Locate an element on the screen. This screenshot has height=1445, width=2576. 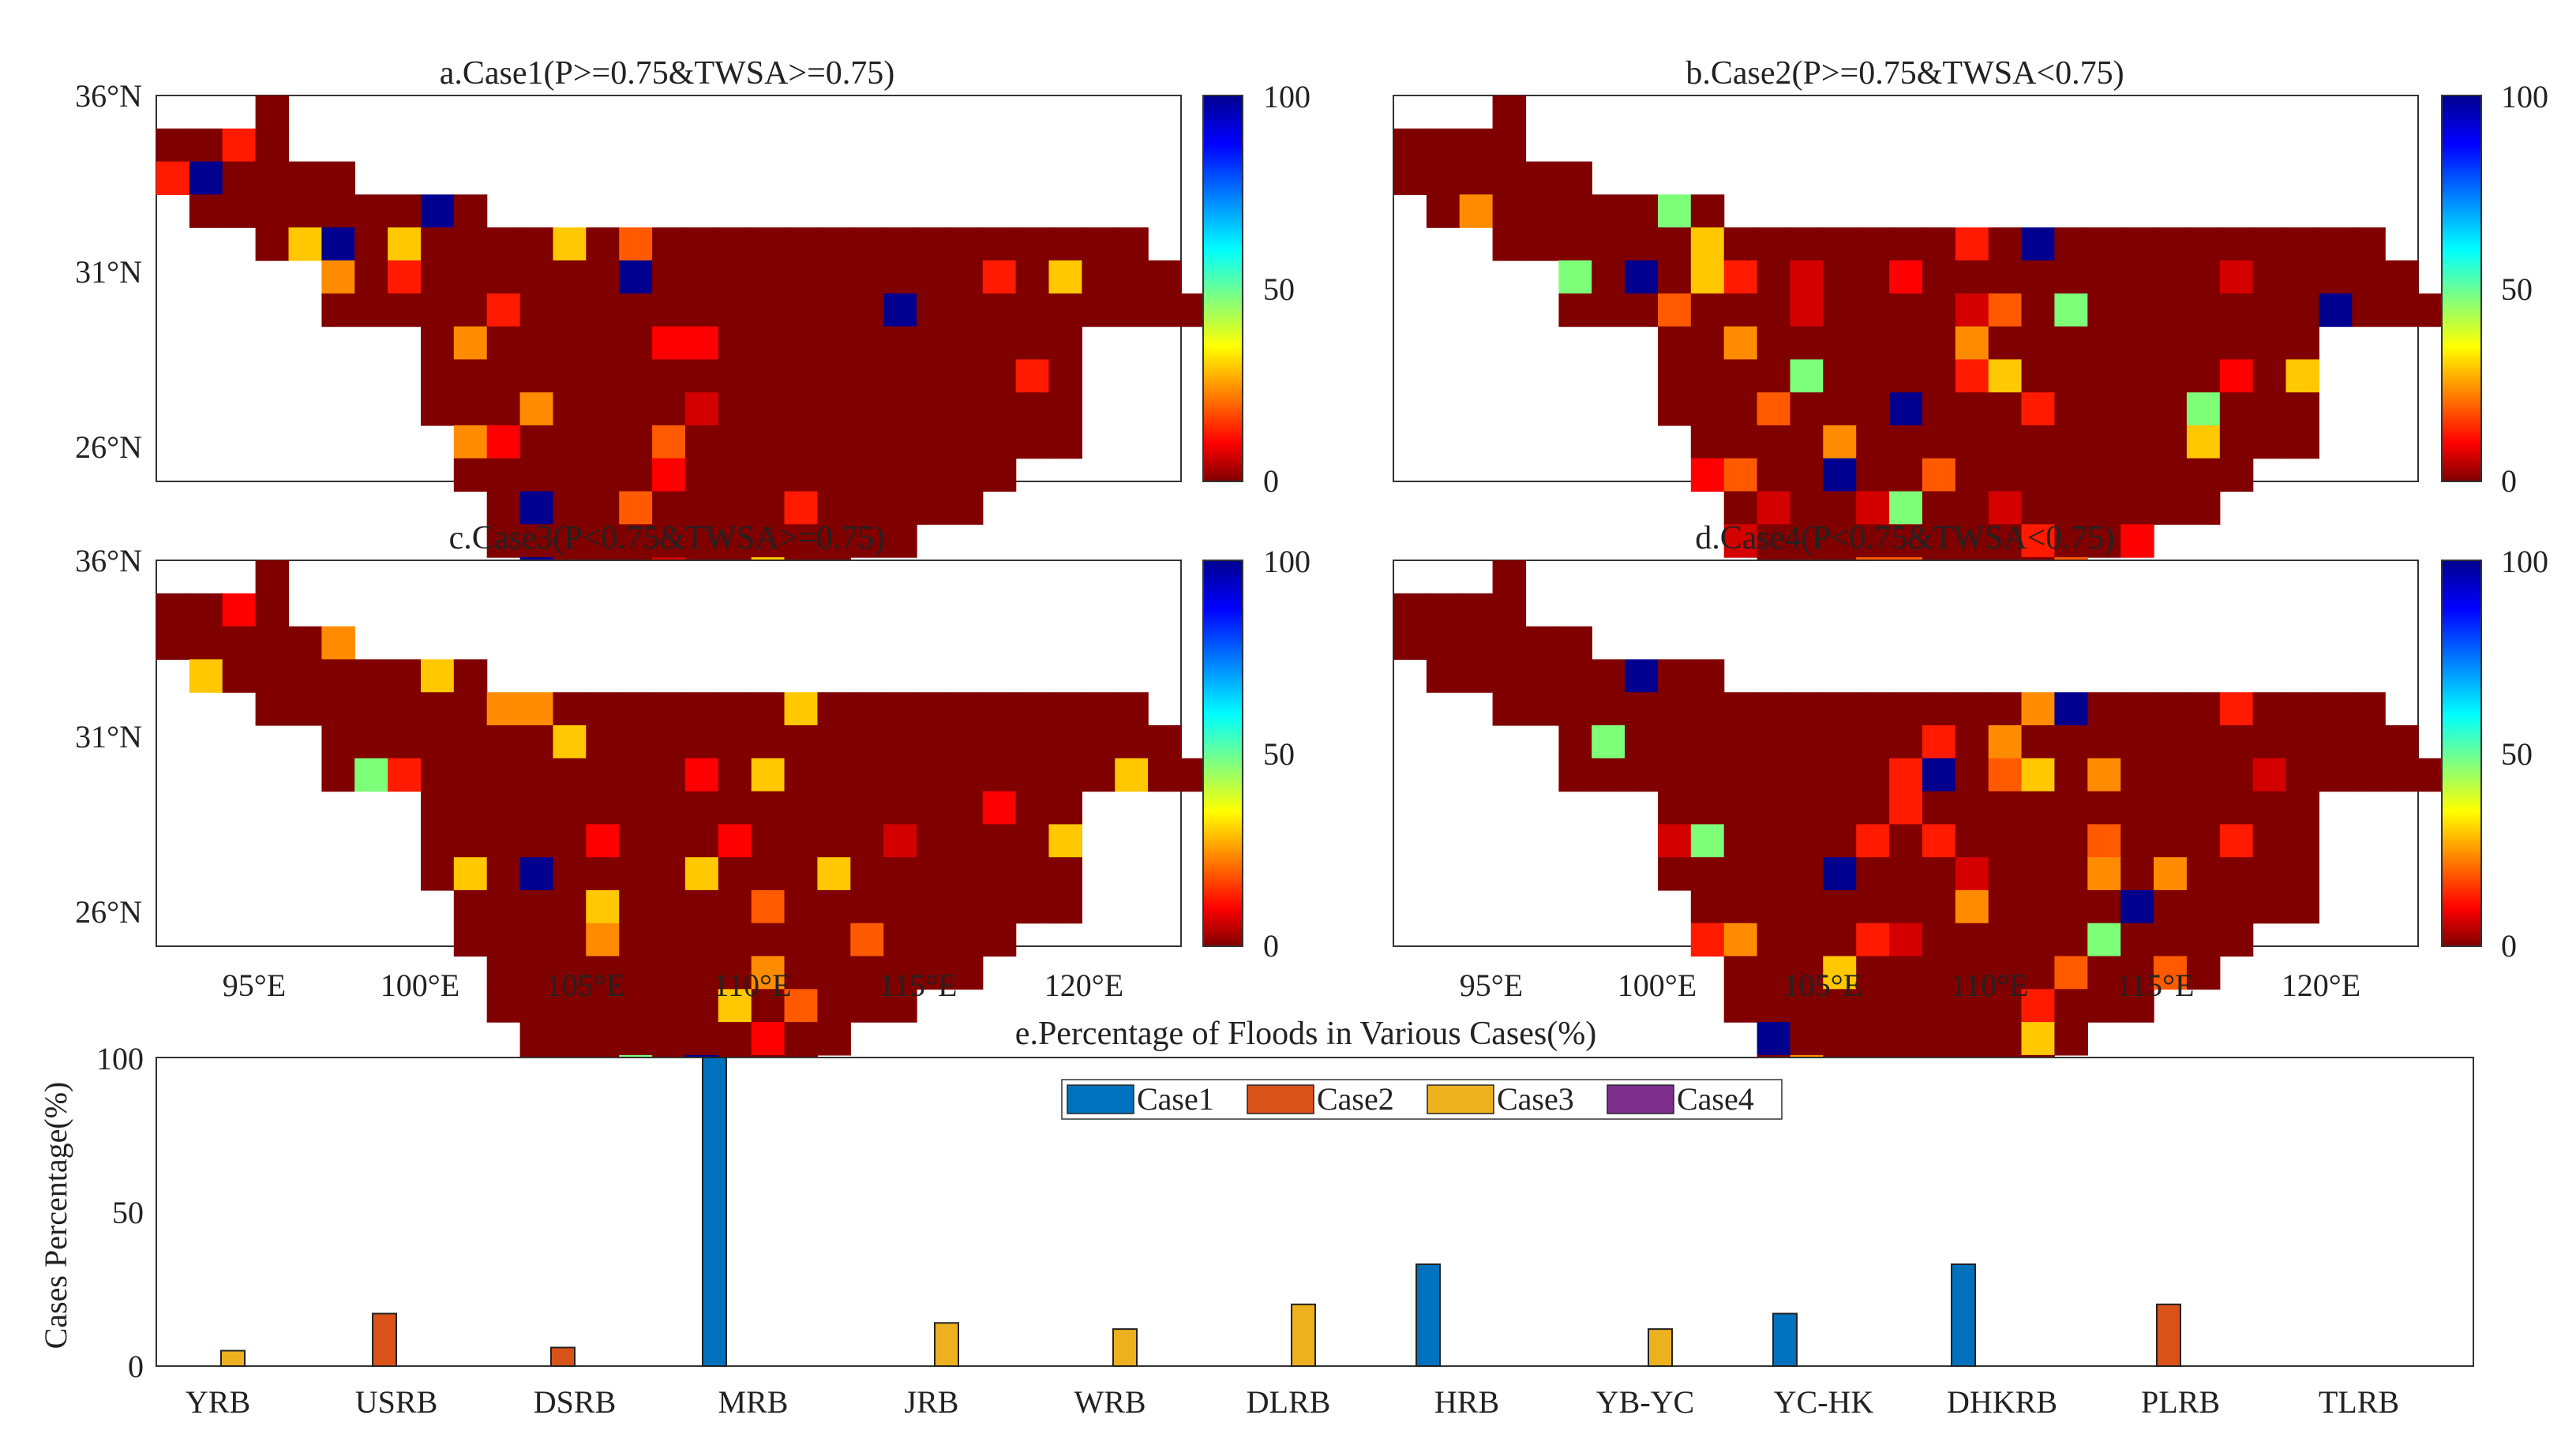
lat-label-31: 31°N is located at coordinates (109, 736).